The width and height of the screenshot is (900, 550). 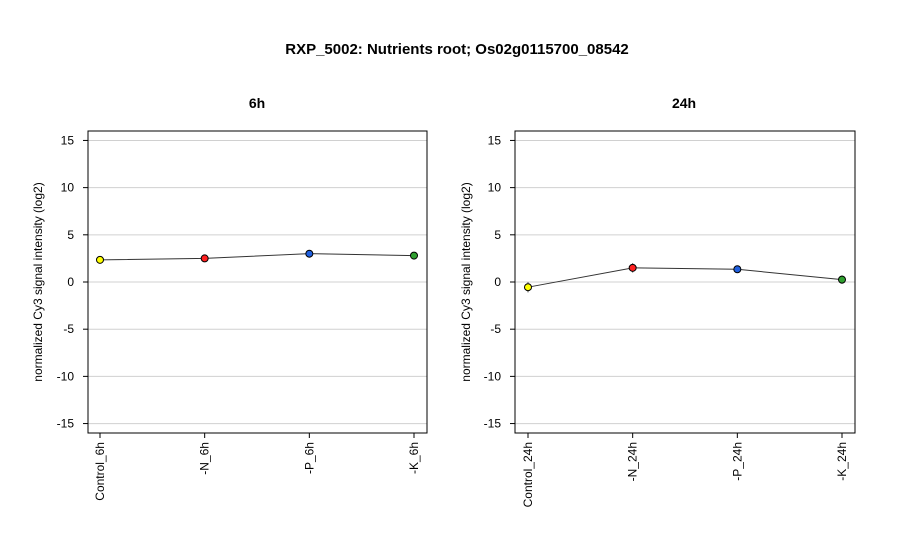 I want to click on x-tick-label: -K_6h, so click(x=414, y=458).